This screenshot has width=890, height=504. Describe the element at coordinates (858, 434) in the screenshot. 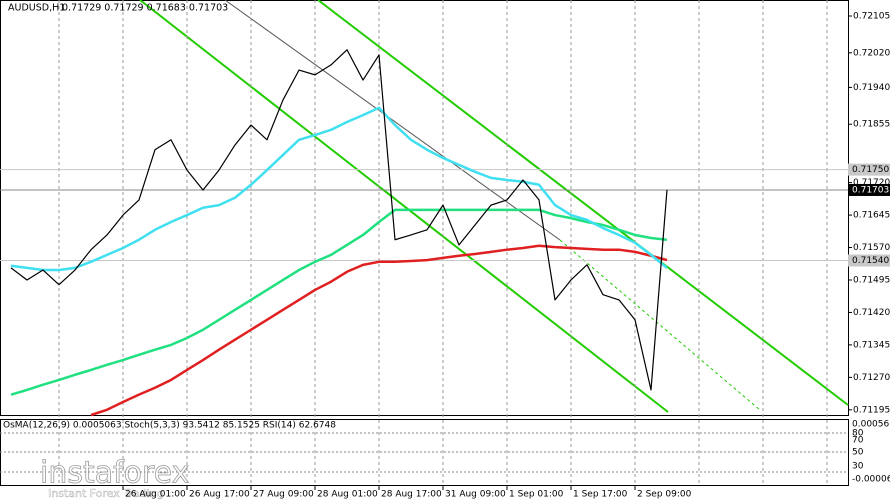

I see `indicator-axis-label: 80` at that location.